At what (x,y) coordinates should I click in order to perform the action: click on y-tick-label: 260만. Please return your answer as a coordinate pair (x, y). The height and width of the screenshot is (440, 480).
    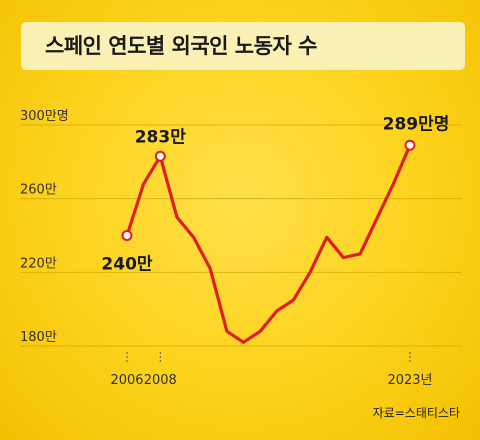
    Looking at the image, I should click on (38, 190).